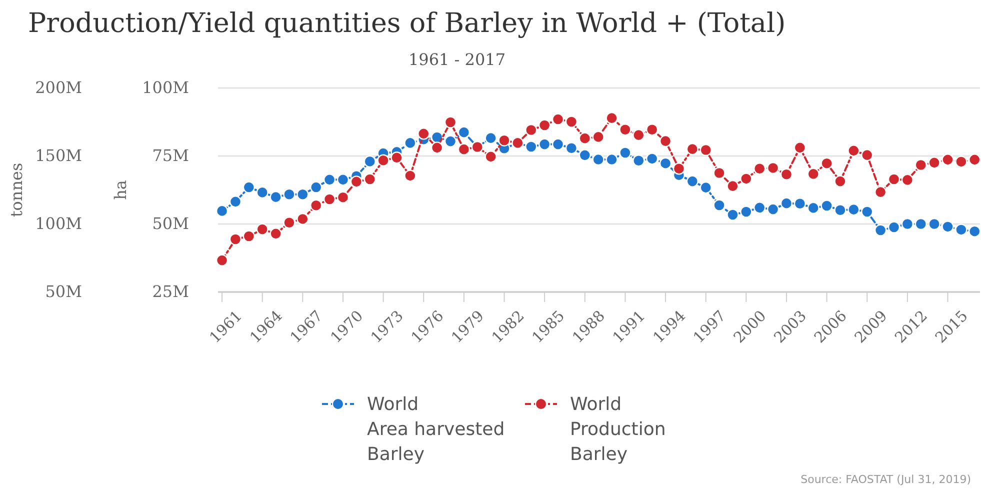 The height and width of the screenshot is (493, 981). What do you see at coordinates (58, 224) in the screenshot?
I see `y-tick-label: 100M` at bounding box center [58, 224].